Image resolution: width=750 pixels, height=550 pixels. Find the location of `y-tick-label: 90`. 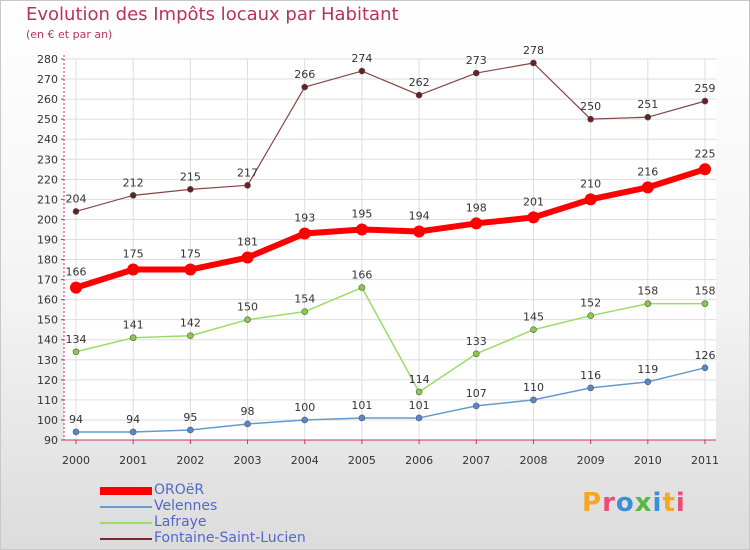

y-tick-label: 90 is located at coordinates (51, 440).